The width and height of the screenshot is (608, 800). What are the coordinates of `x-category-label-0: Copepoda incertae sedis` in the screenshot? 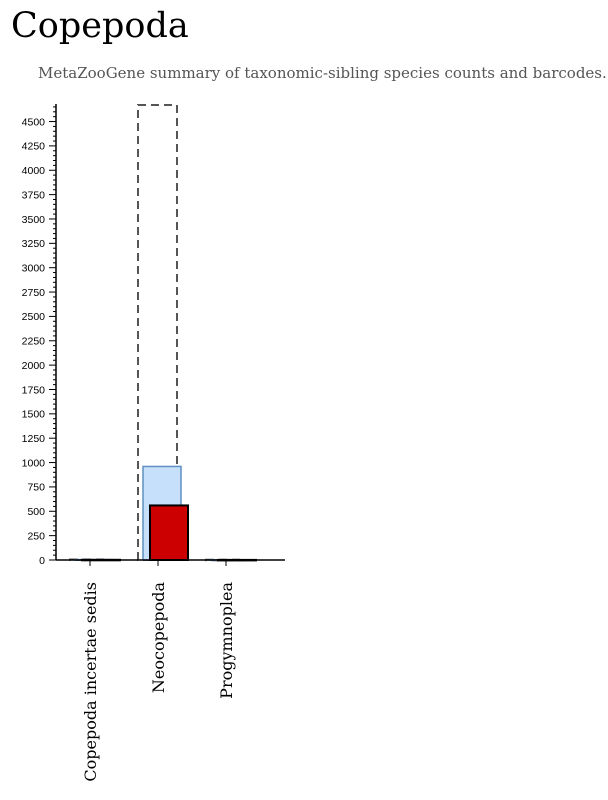 It's located at (90, 682).